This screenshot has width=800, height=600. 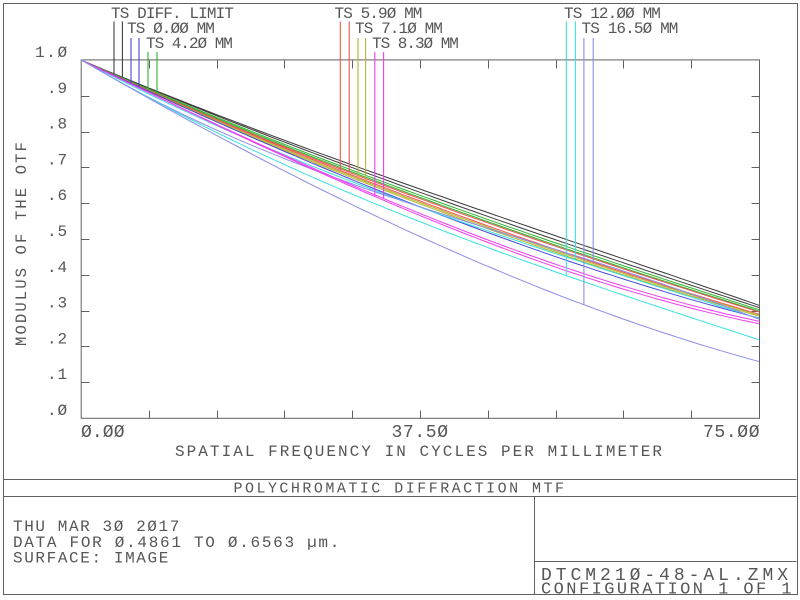 What do you see at coordinates (57, 125) in the screenshot?
I see `svg-text: .8` at bounding box center [57, 125].